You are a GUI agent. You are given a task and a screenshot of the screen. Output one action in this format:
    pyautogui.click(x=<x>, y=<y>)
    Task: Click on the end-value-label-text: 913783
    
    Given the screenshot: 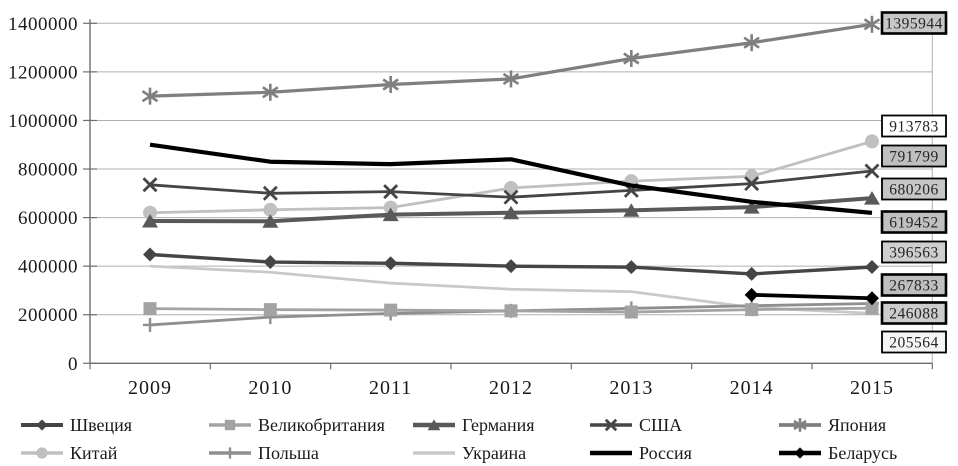 What is the action you would take?
    pyautogui.click(x=914, y=127)
    